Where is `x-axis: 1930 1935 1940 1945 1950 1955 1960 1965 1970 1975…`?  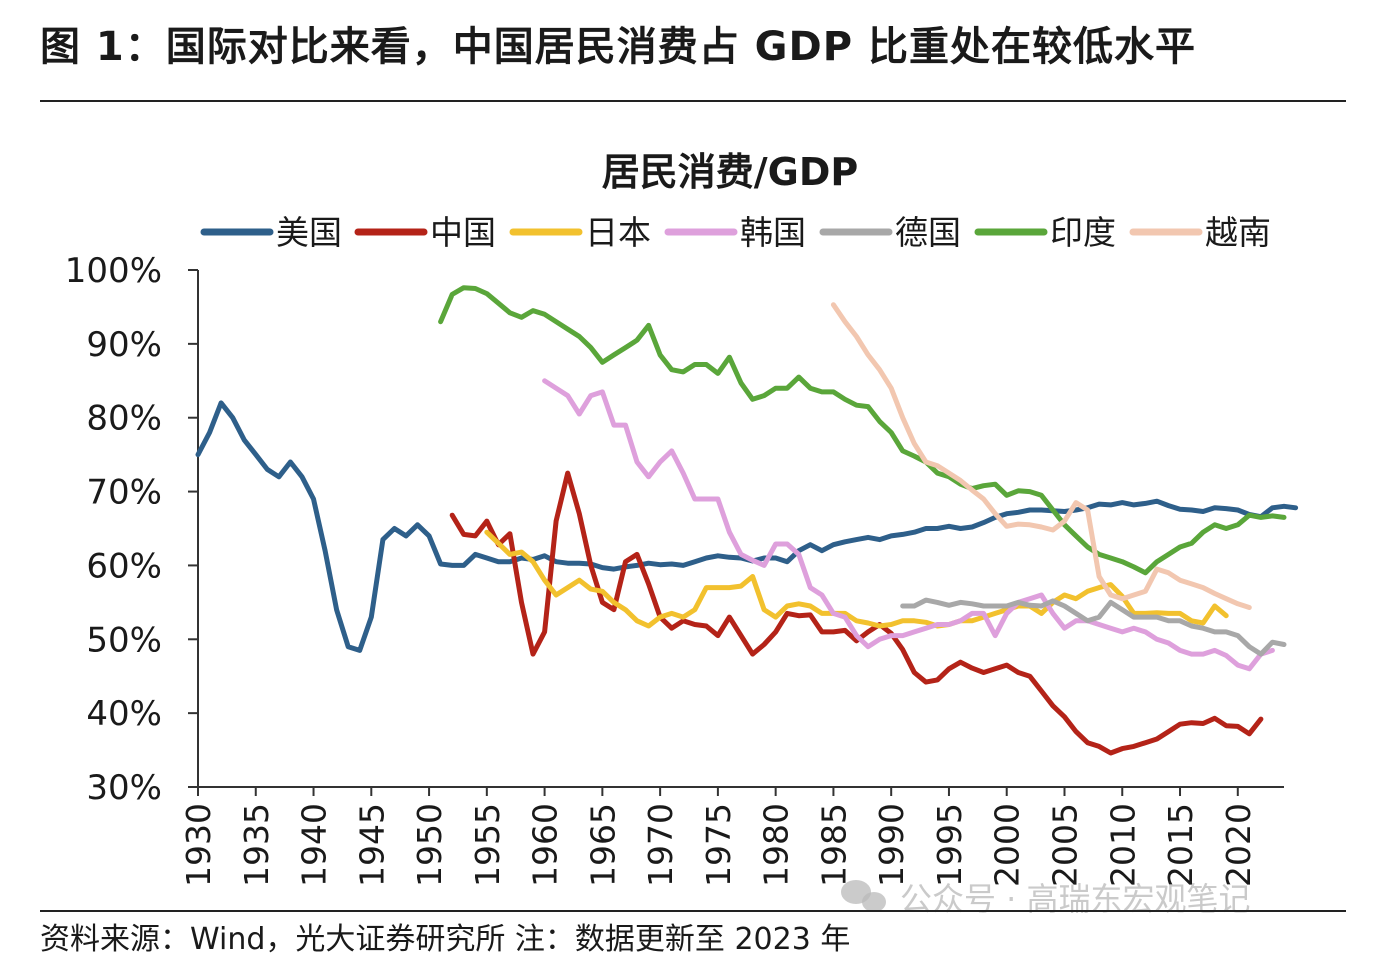
x-axis: 1930 1935 1940 1945 1950 1955 1960 1965 1970 1975… is located at coordinates (731, 836).